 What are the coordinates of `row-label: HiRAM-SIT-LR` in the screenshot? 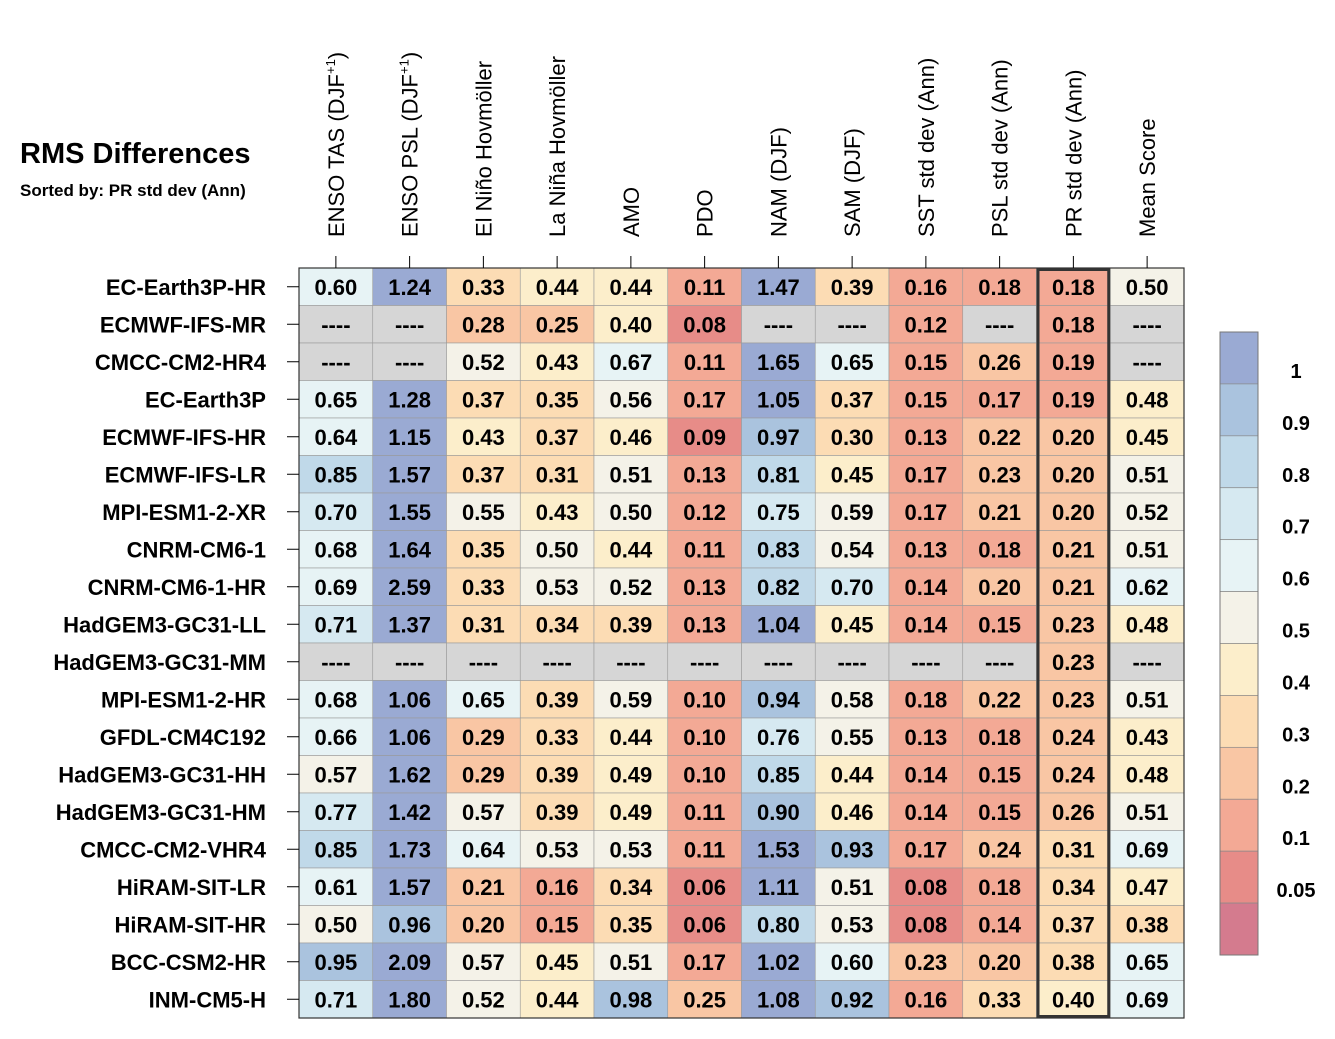 It's located at (191, 887).